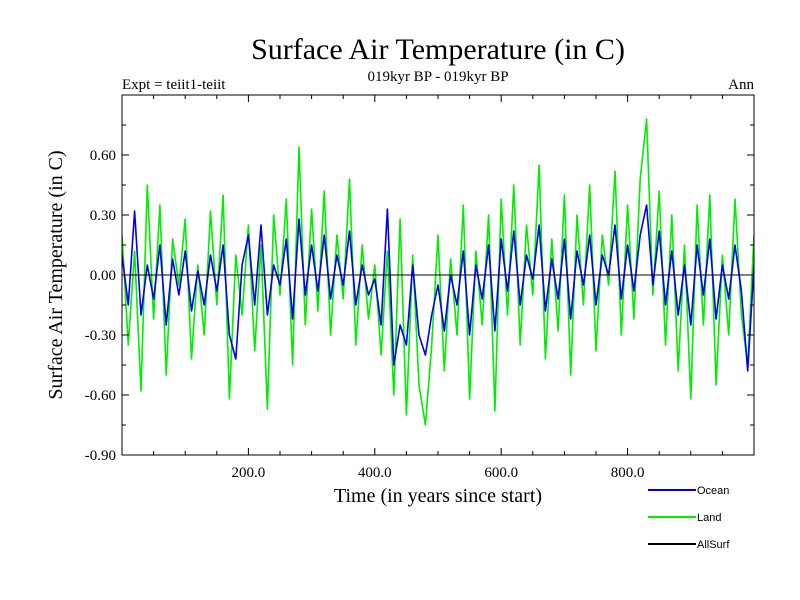  What do you see at coordinates (103, 156) in the screenshot?
I see `y-tick-label: 0.60` at bounding box center [103, 156].